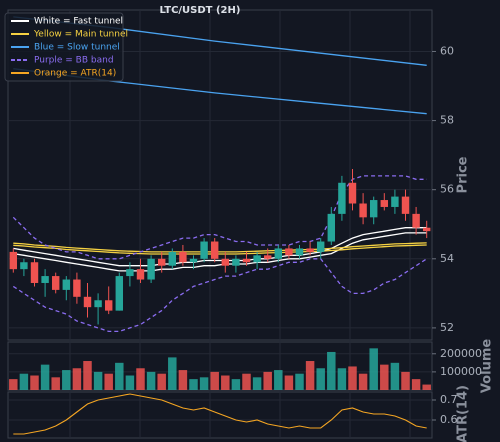 The image size is (500, 442). Describe the element at coordinates (220, 366) in the screenshot. I see `volume-panel` at that location.